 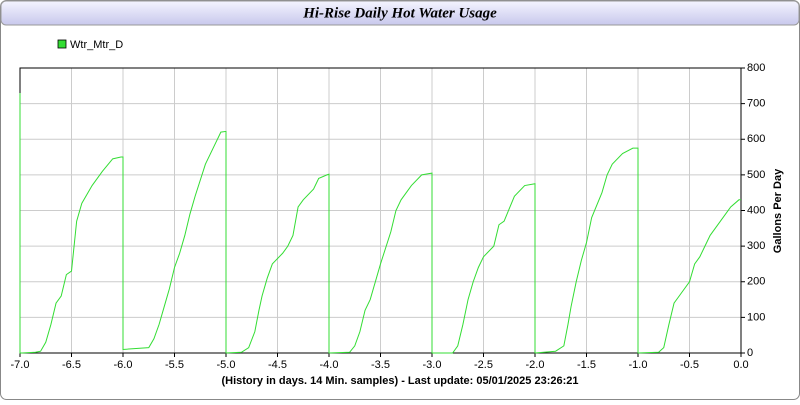 I want to click on x-tick-label: -5.5, so click(x=174, y=365).